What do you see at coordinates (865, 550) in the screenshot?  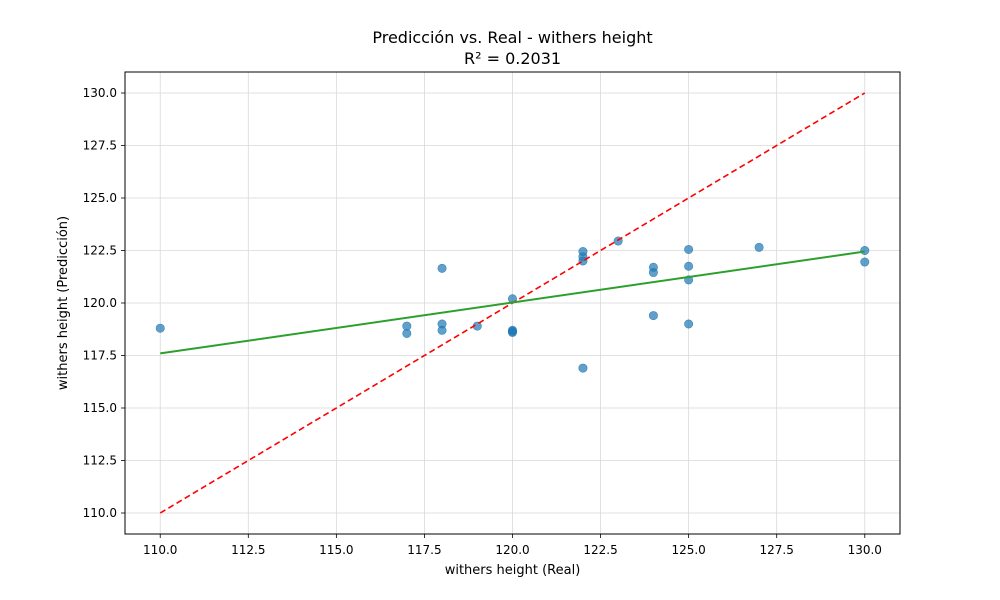 I see `x-tick-label: 130.0` at bounding box center [865, 550].